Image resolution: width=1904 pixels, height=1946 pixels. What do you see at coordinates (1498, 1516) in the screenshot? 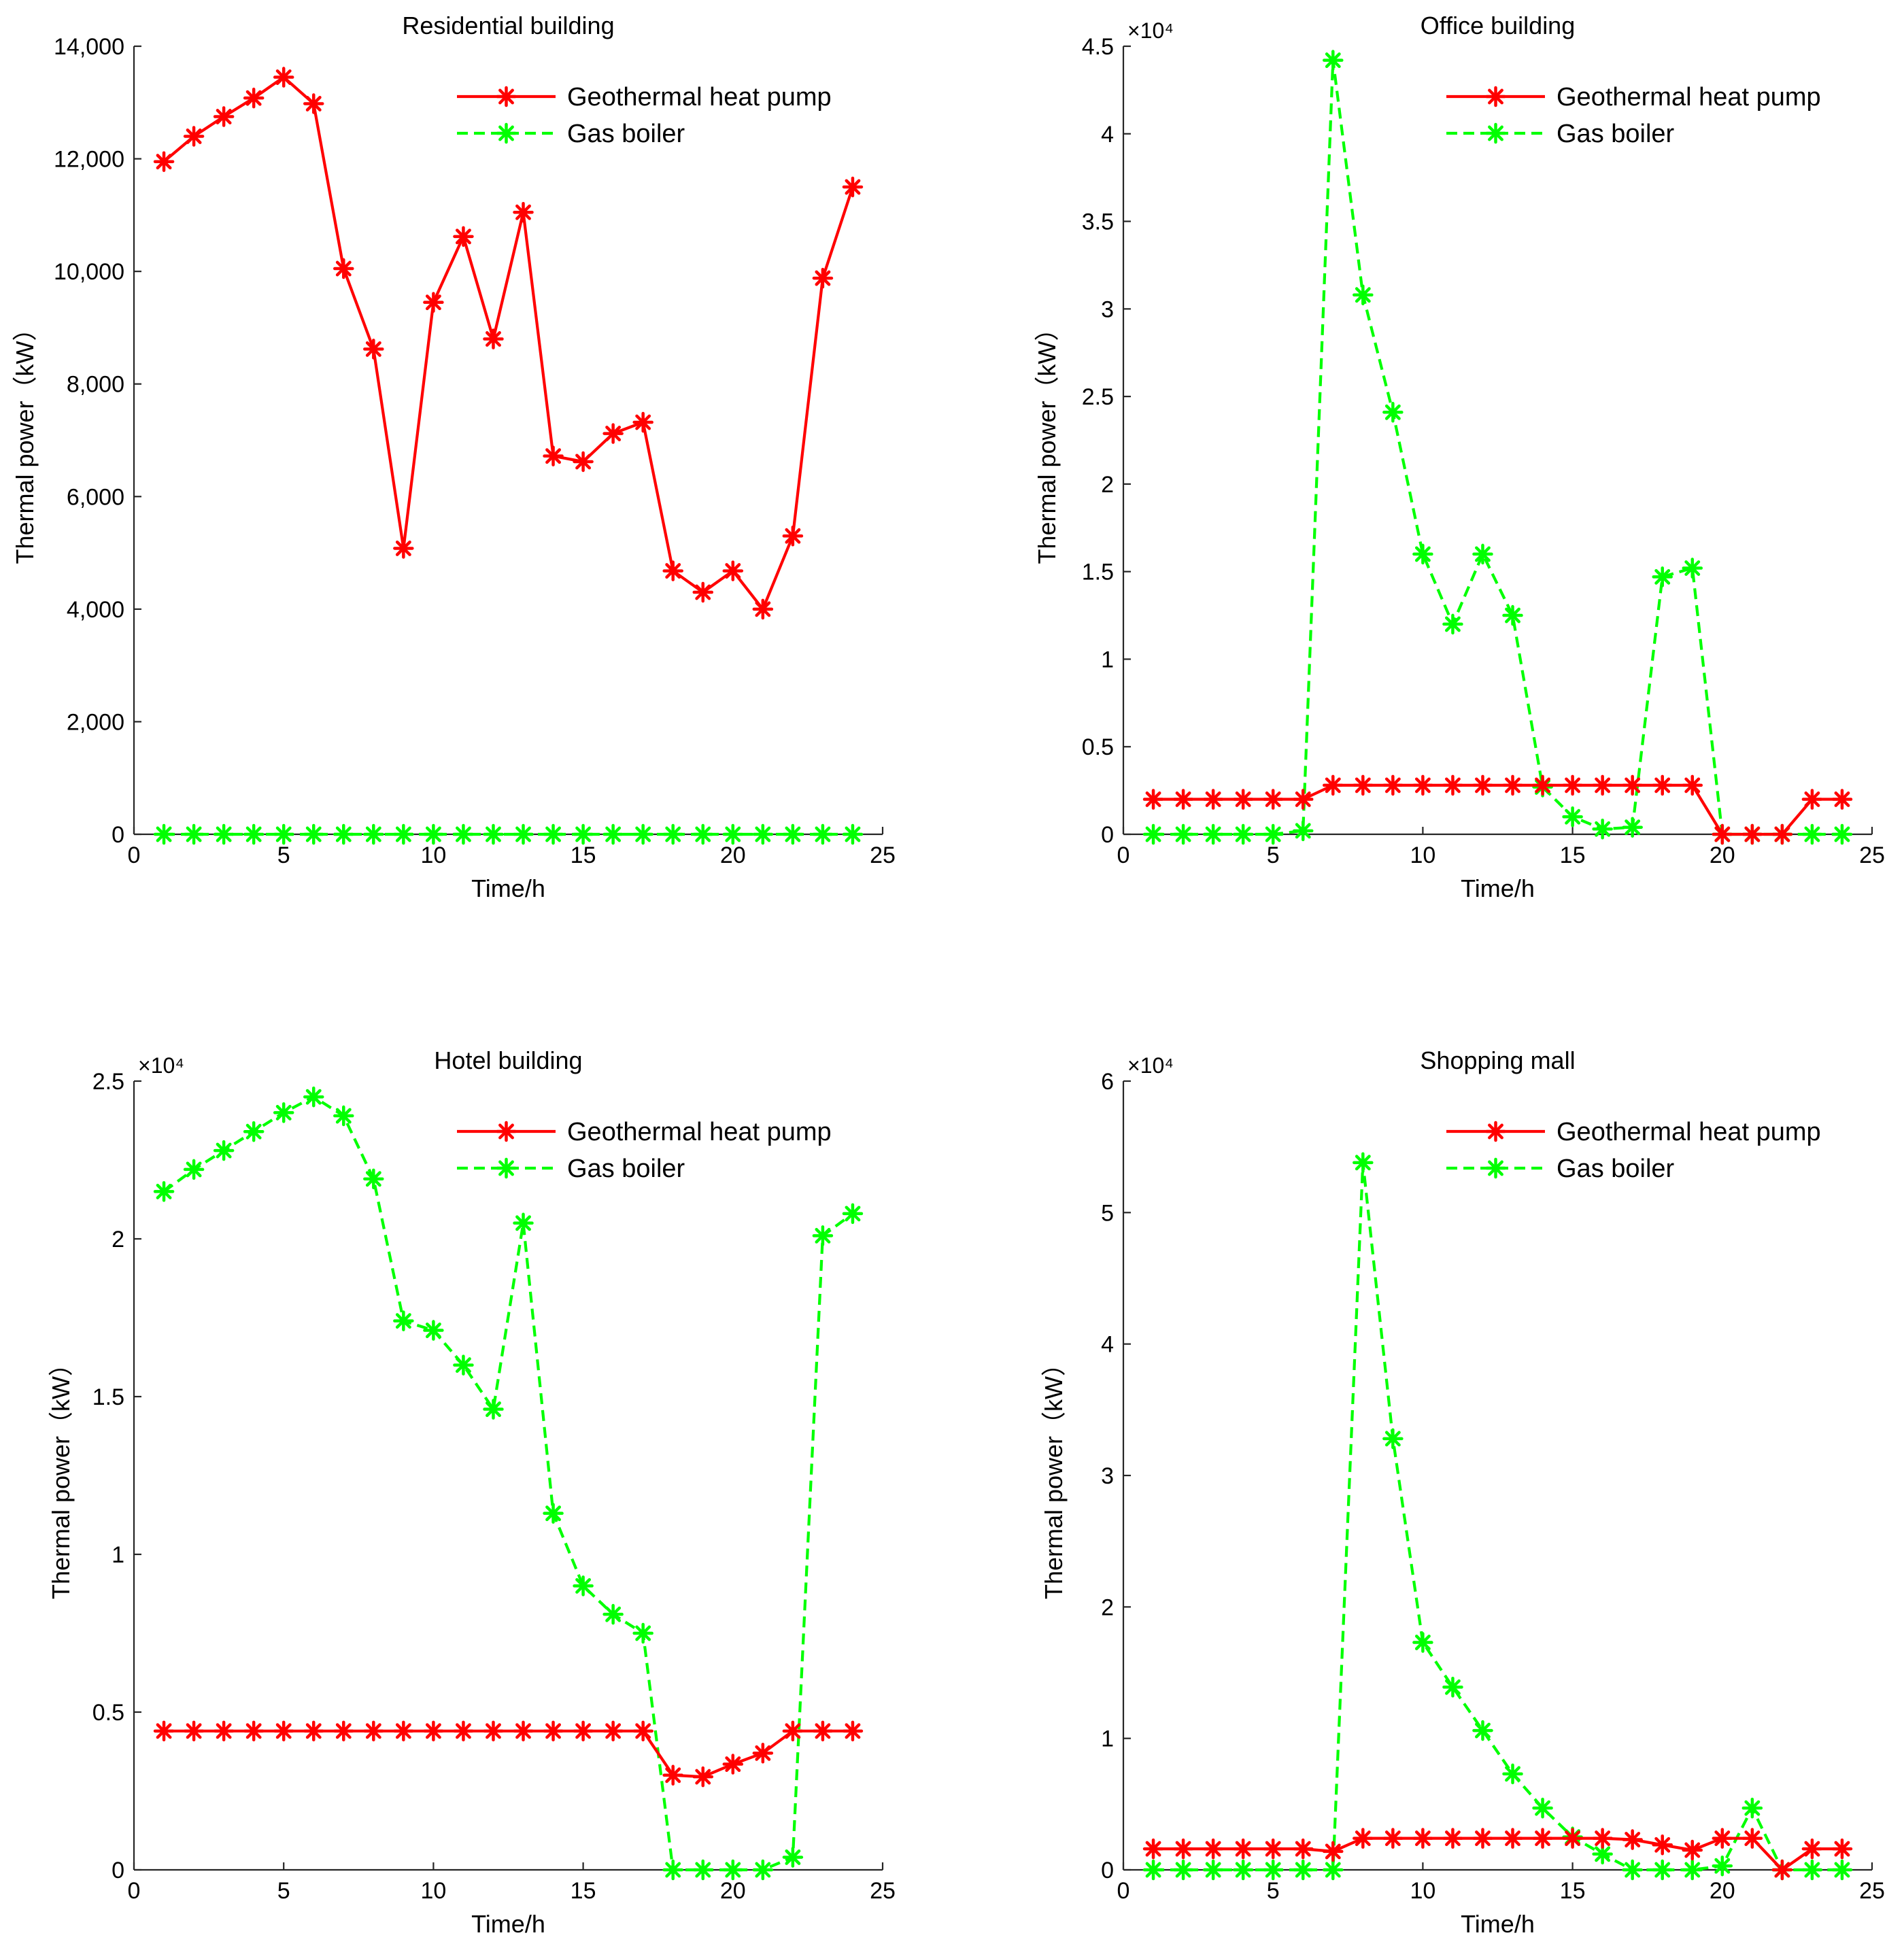
I see `series-line` at bounding box center [1498, 1516].